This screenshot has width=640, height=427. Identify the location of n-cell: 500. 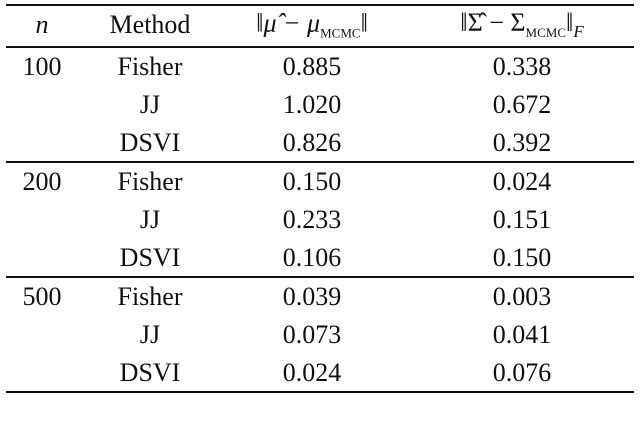
(42, 296).